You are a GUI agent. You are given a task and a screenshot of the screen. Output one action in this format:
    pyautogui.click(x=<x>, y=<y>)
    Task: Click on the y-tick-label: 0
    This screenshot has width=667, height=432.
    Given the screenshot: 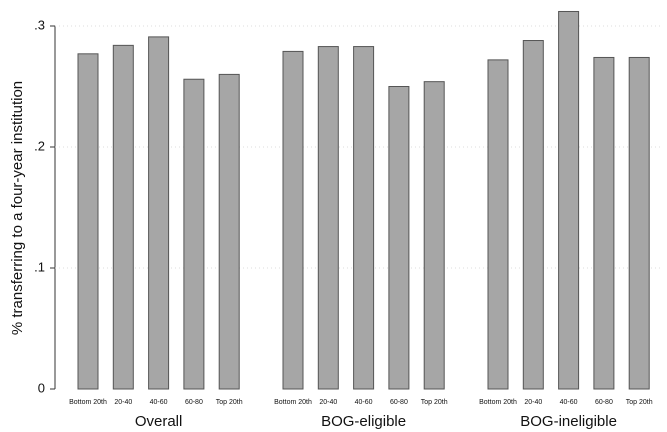 What is the action you would take?
    pyautogui.click(x=41, y=387)
    